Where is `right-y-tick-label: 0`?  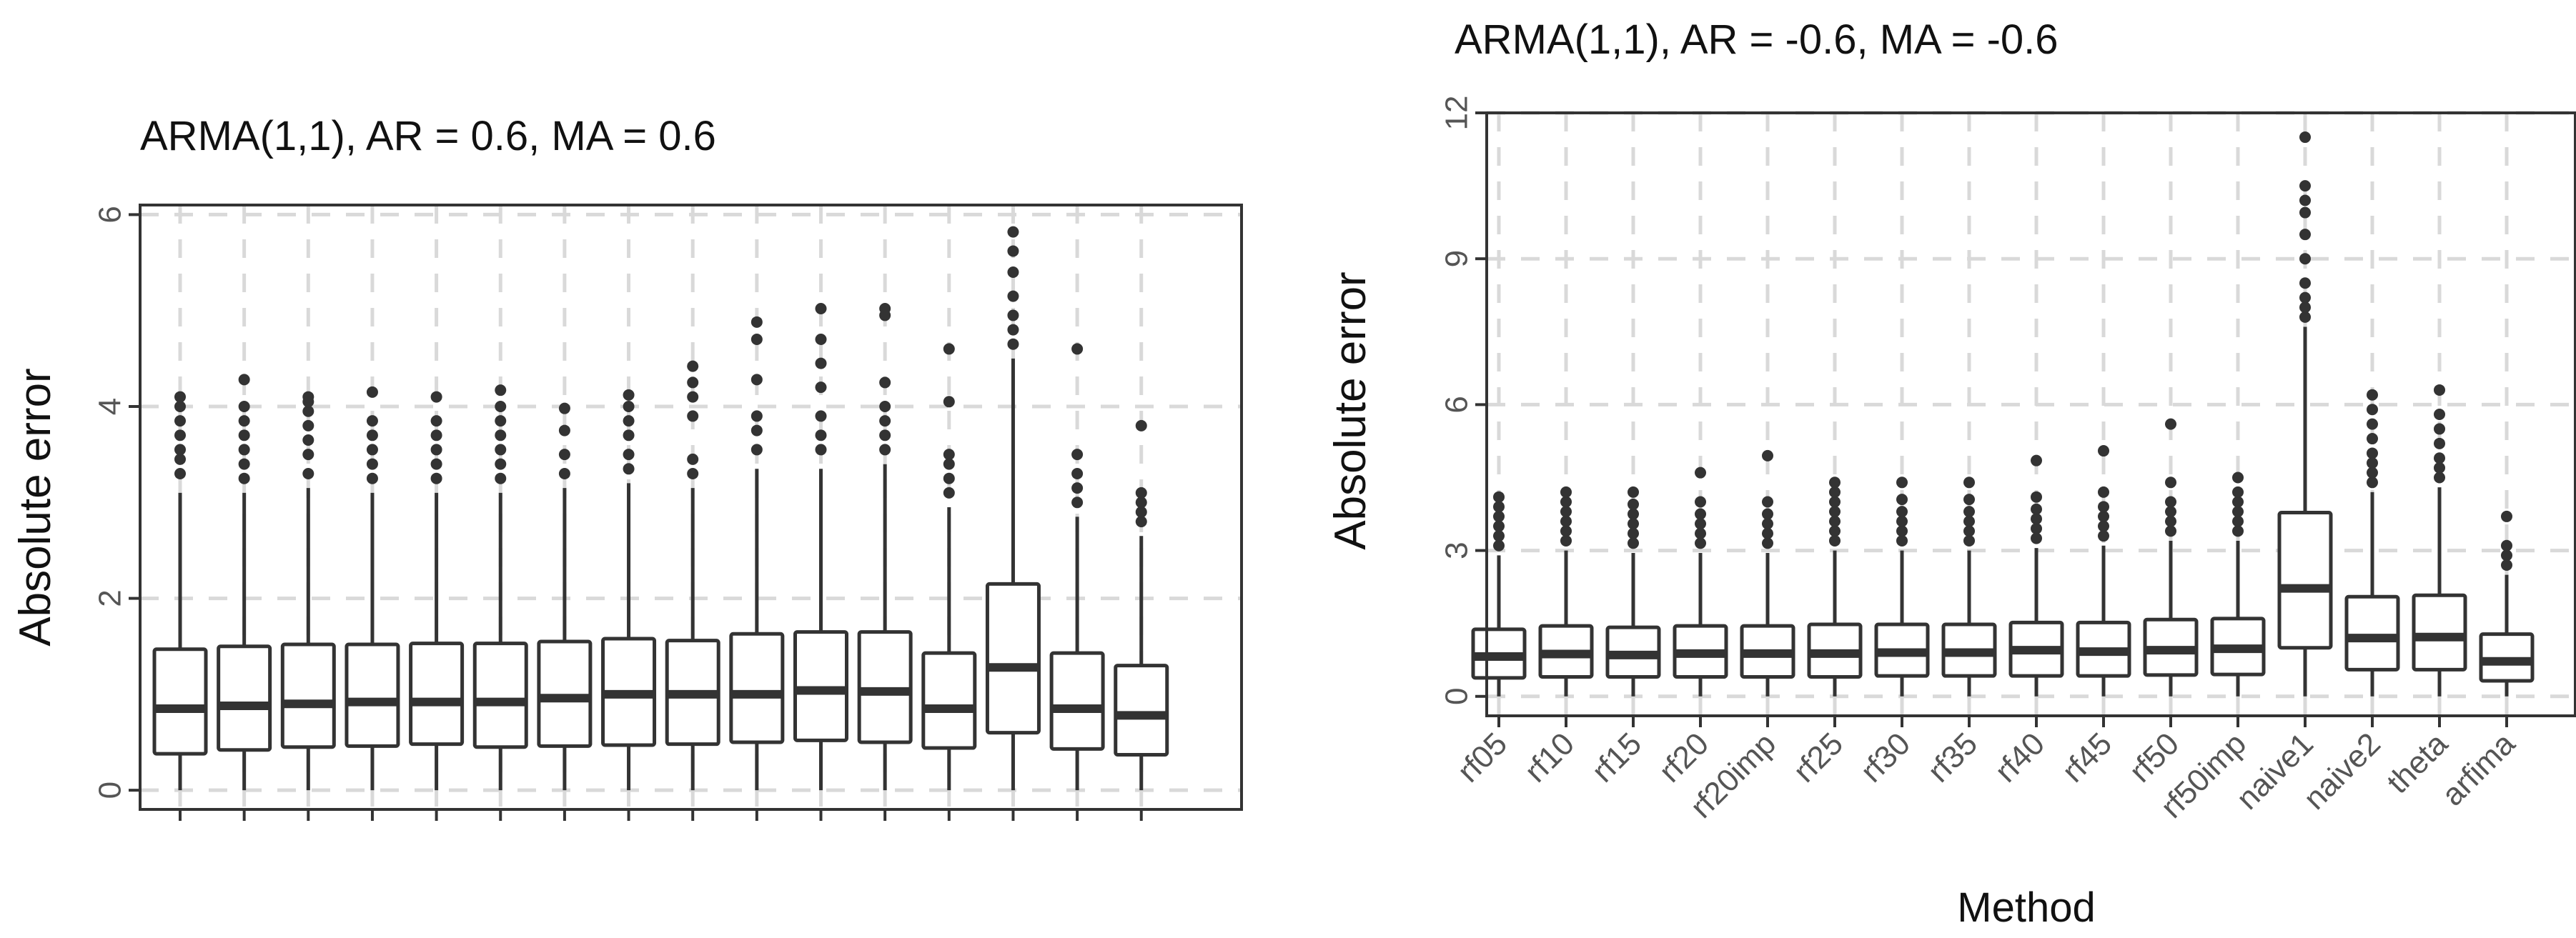 right-y-tick-label: 0 is located at coordinates (1458, 696).